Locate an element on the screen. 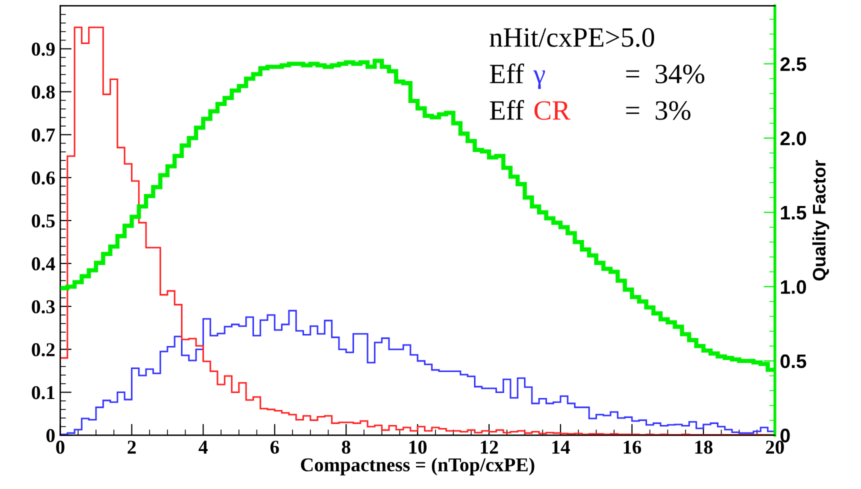 The height and width of the screenshot is (489, 861). y2-tick-label: 1.5 is located at coordinates (793, 213).